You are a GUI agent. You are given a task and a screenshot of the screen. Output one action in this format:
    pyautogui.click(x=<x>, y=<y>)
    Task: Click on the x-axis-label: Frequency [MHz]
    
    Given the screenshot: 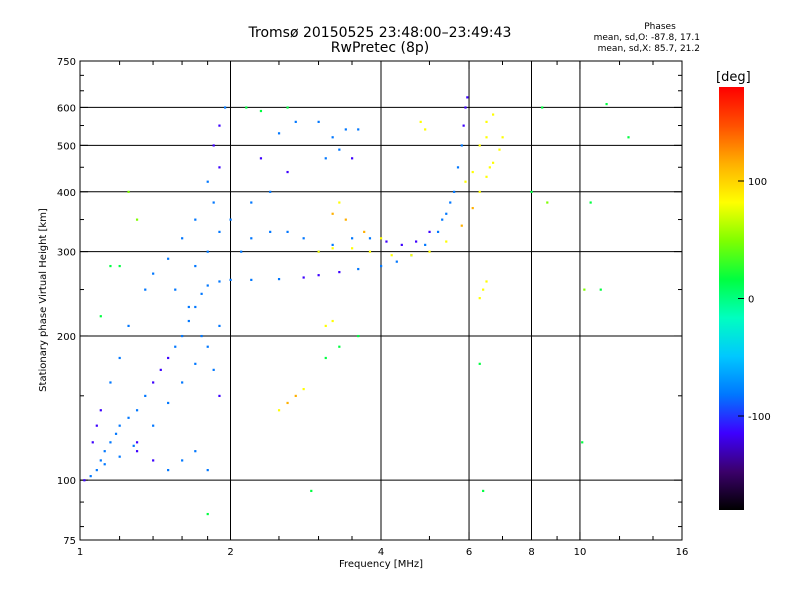 What is the action you would take?
    pyautogui.click(x=381, y=564)
    